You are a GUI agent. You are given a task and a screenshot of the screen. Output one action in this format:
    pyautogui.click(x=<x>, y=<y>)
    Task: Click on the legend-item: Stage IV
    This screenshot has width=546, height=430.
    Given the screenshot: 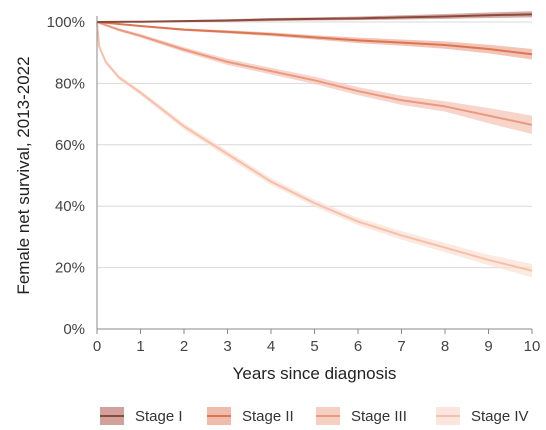 What is the action you would take?
    pyautogui.click(x=482, y=416)
    